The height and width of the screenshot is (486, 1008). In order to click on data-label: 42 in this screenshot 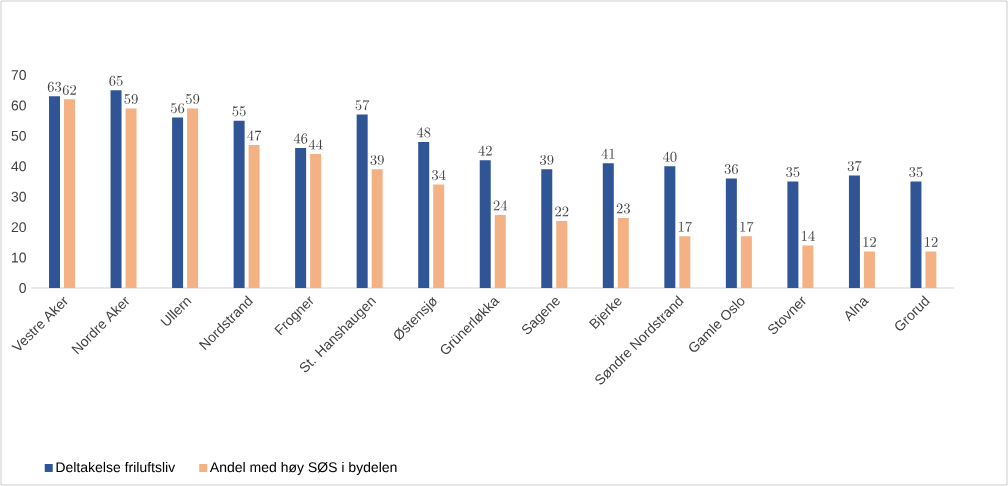, I will do `click(485, 150)`.